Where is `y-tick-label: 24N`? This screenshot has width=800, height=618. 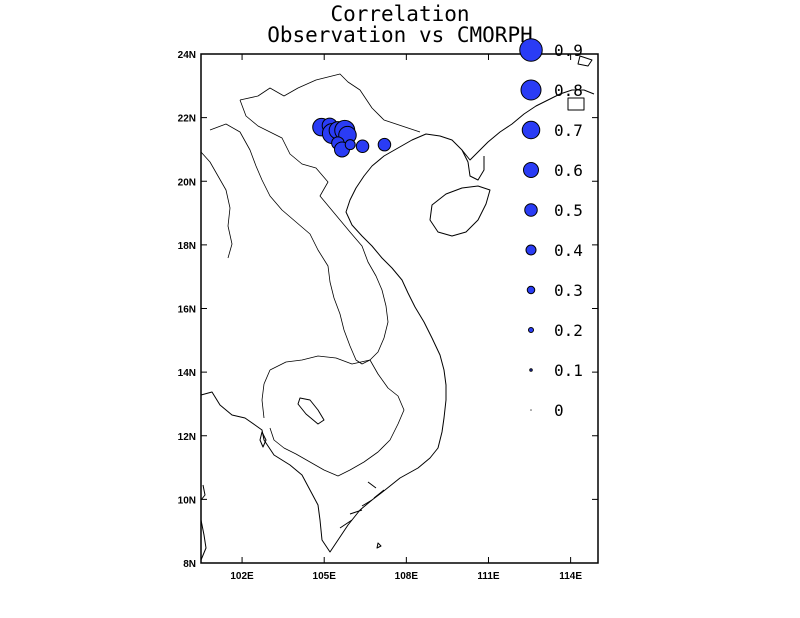
y-tick-label: 24N is located at coordinates (187, 55).